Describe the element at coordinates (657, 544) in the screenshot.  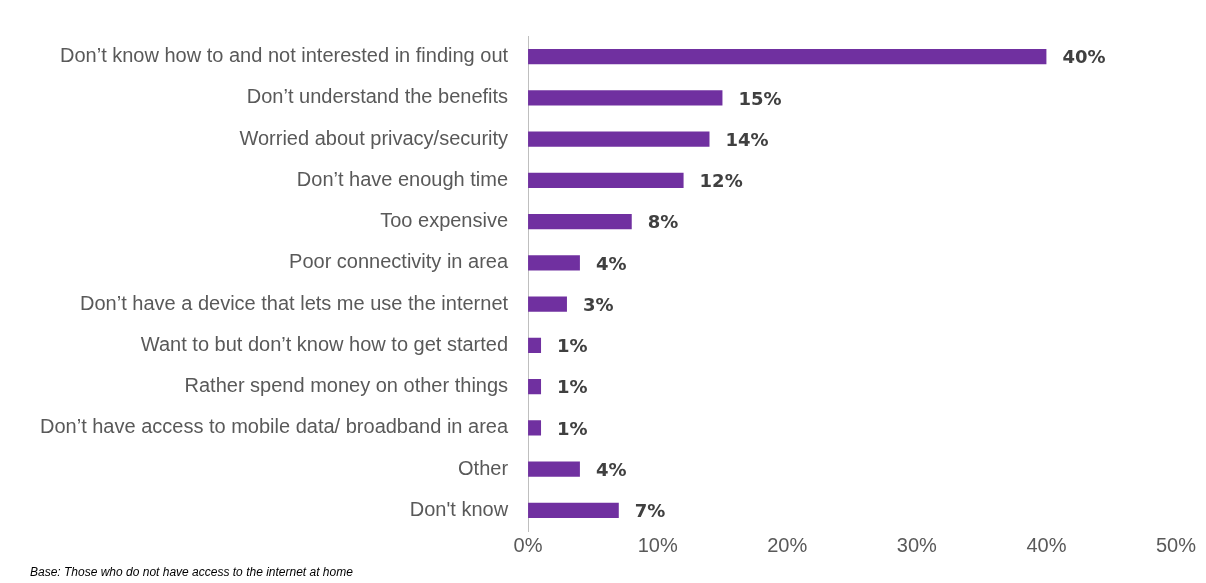
I see `x-tick-label: 10%` at that location.